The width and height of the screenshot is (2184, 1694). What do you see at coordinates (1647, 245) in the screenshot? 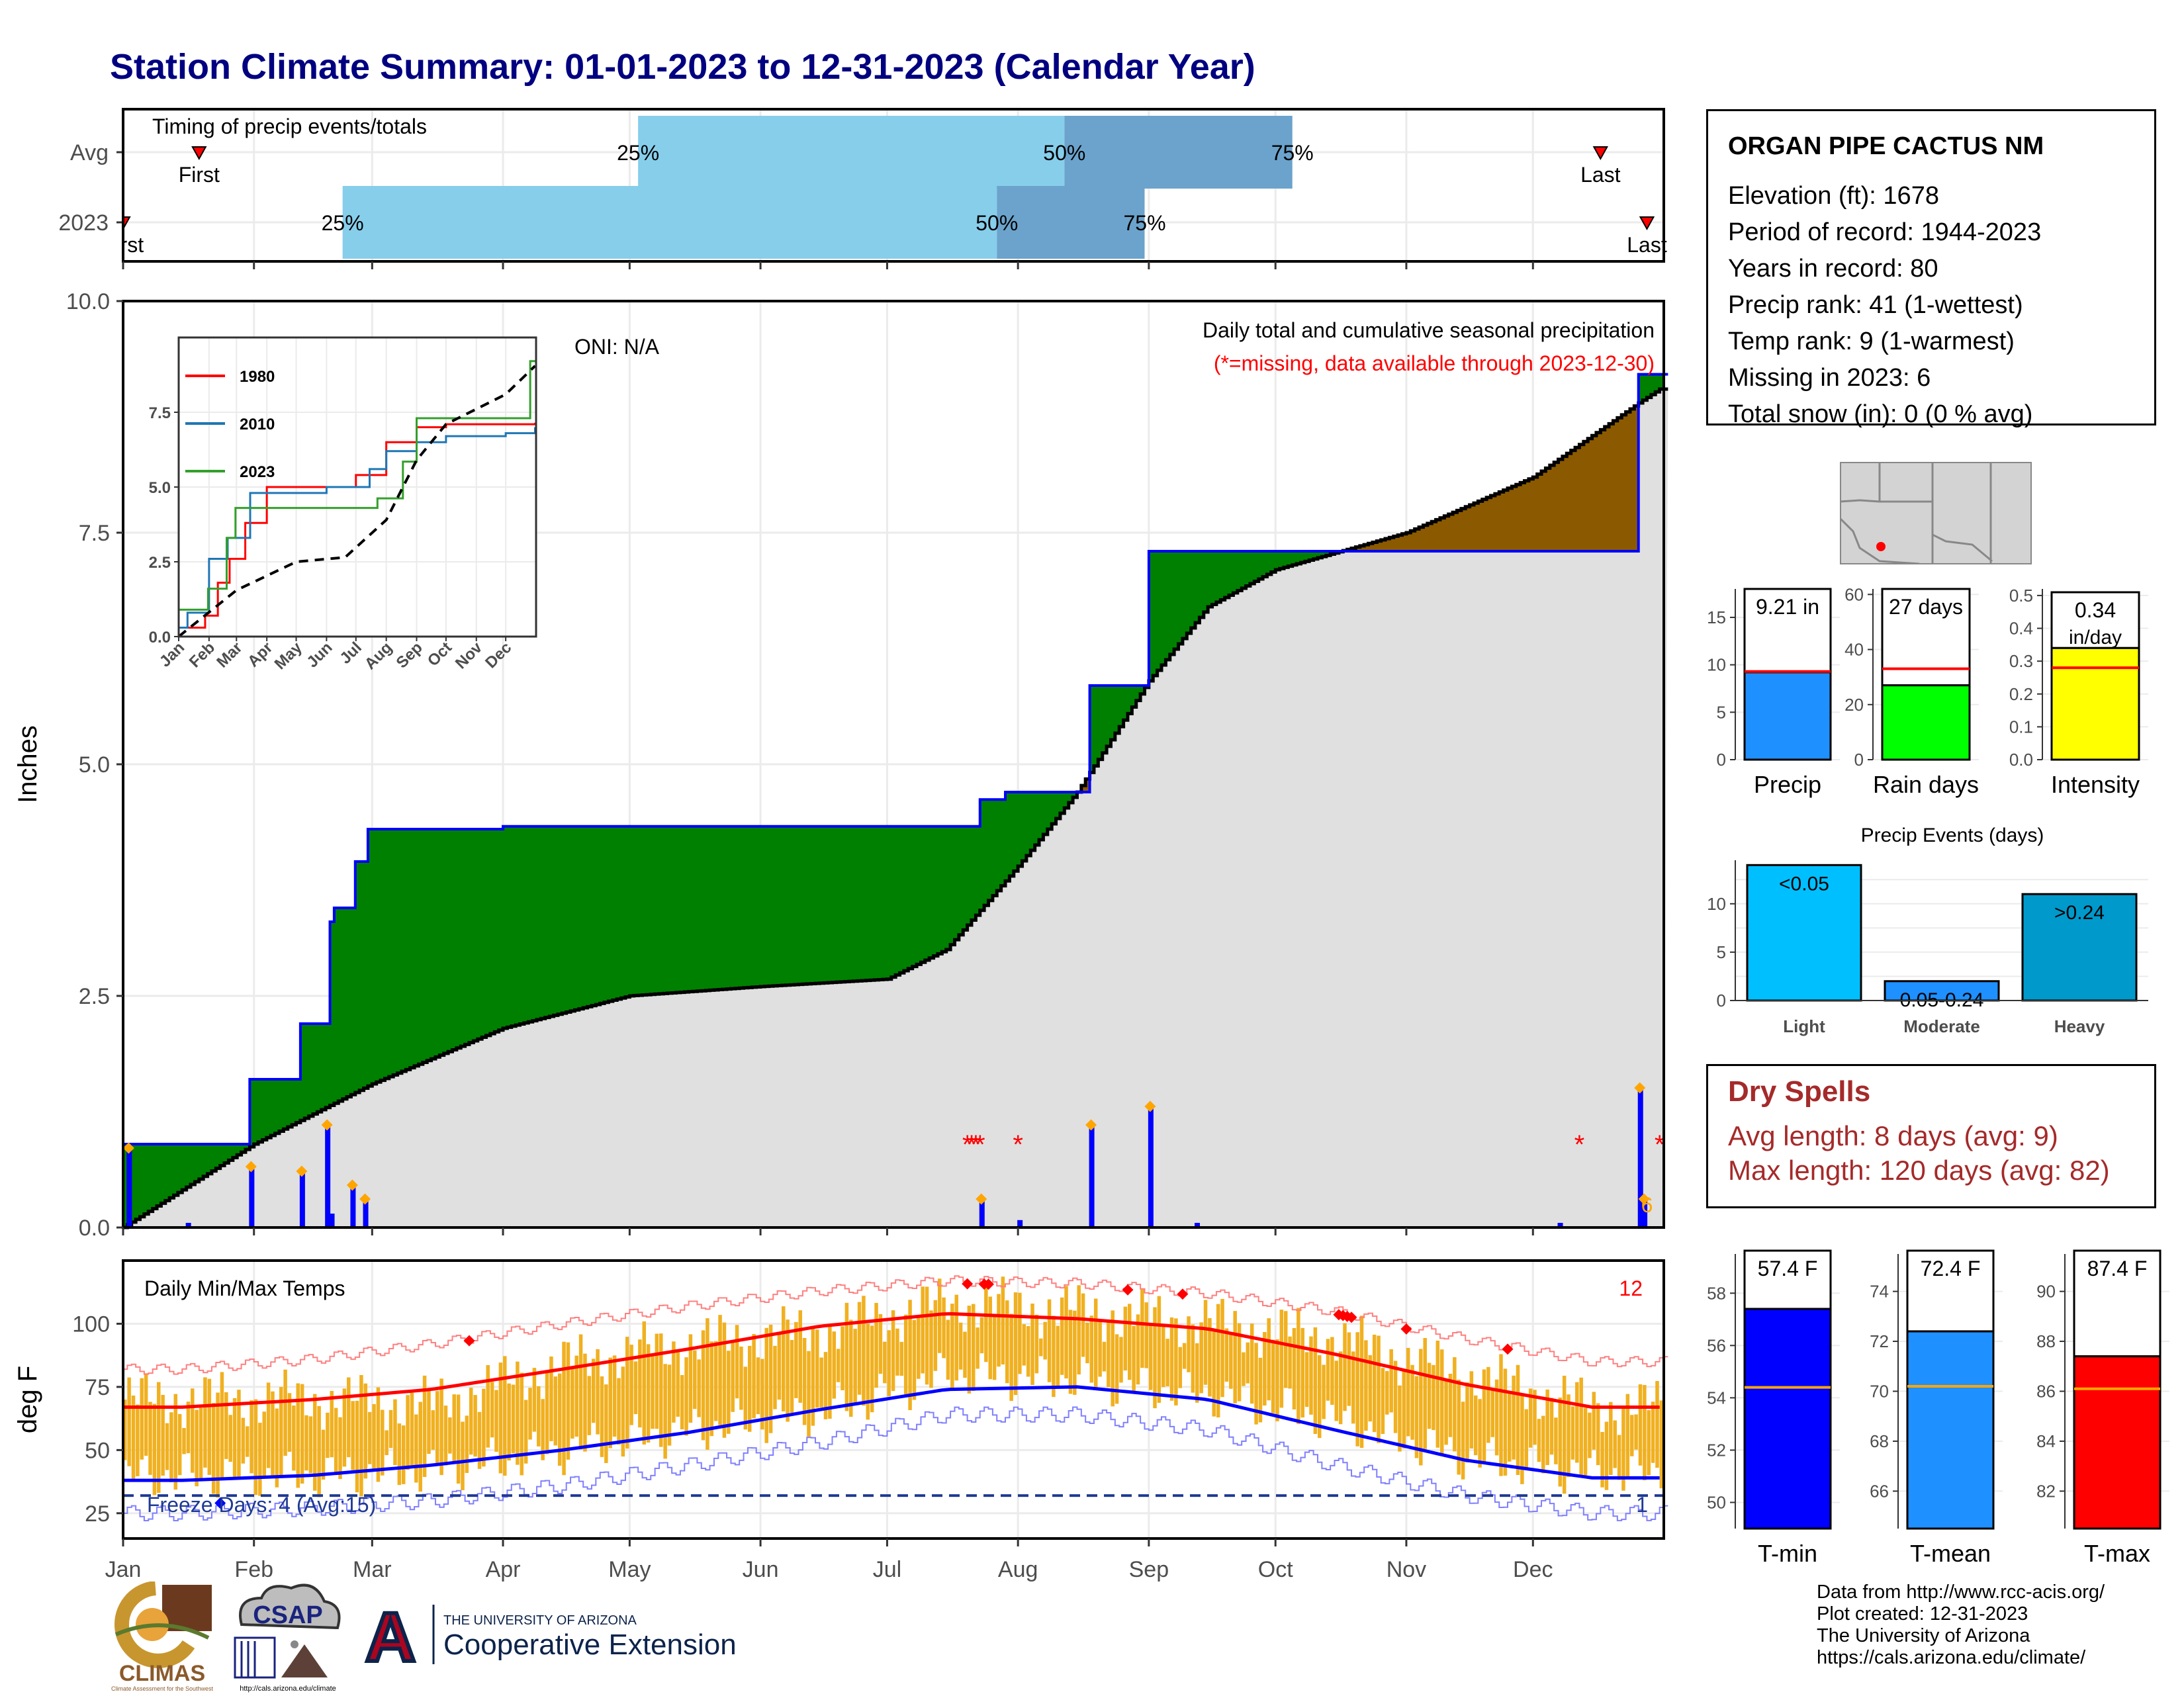
I see `timing-last-label: Last` at bounding box center [1647, 245].